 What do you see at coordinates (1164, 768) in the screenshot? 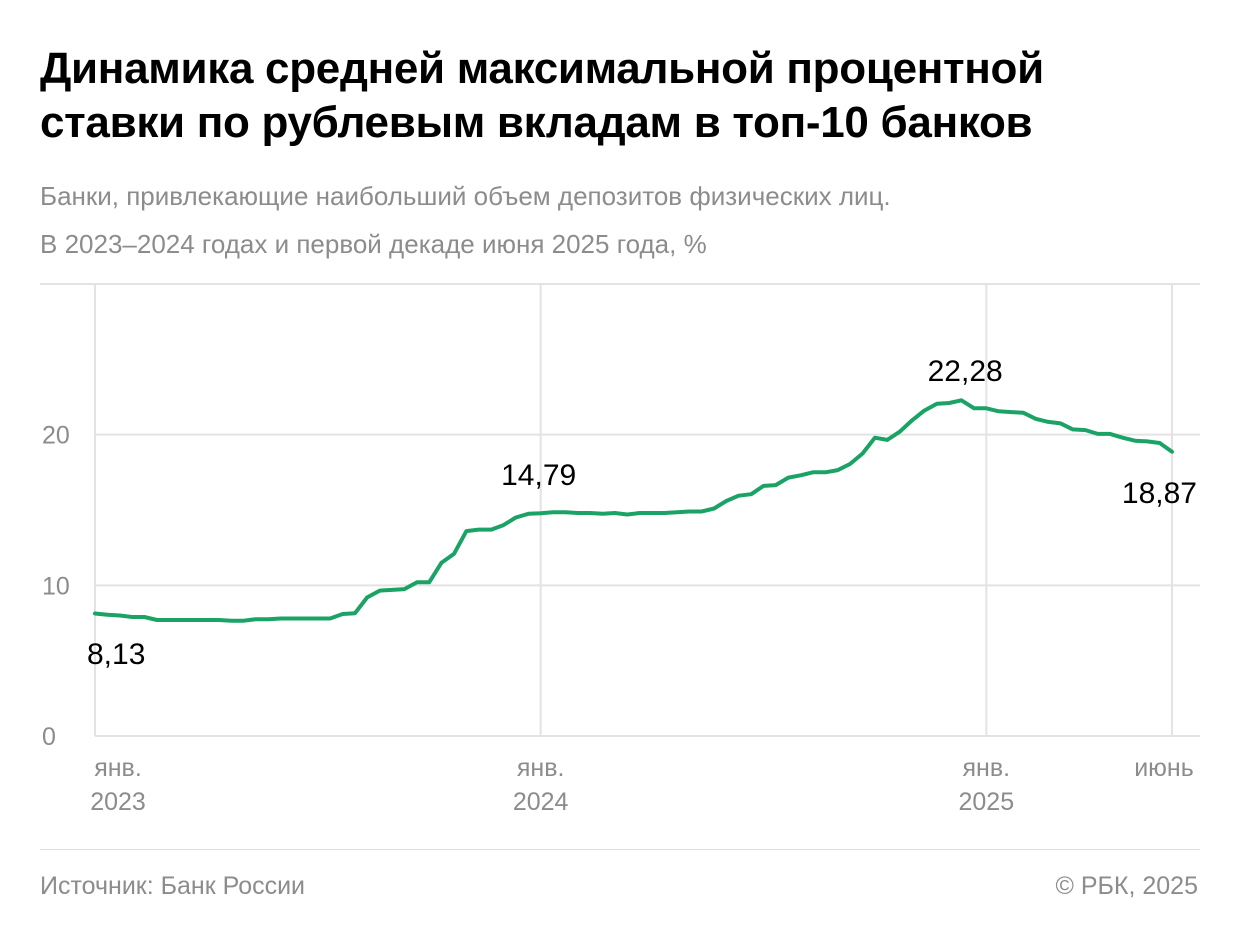
I see `x-tick-label-3-line1: июнь` at bounding box center [1164, 768].